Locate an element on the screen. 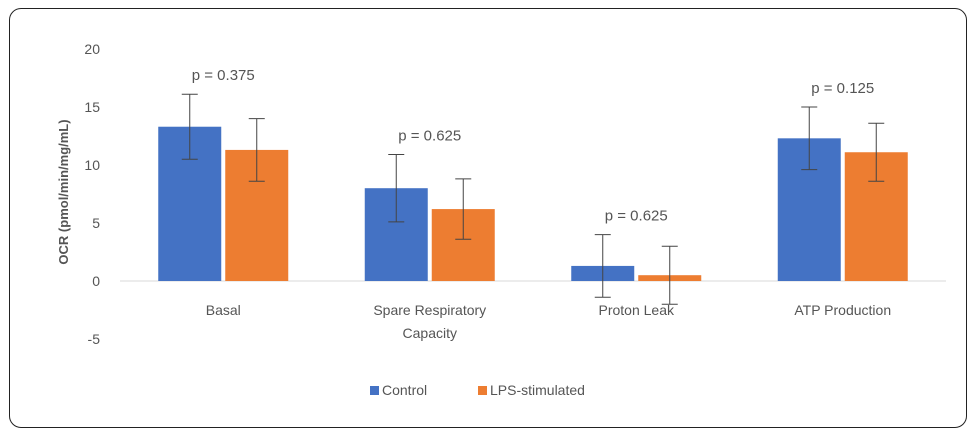 The width and height of the screenshot is (976, 428). category-label: ATP Production is located at coordinates (842, 310).